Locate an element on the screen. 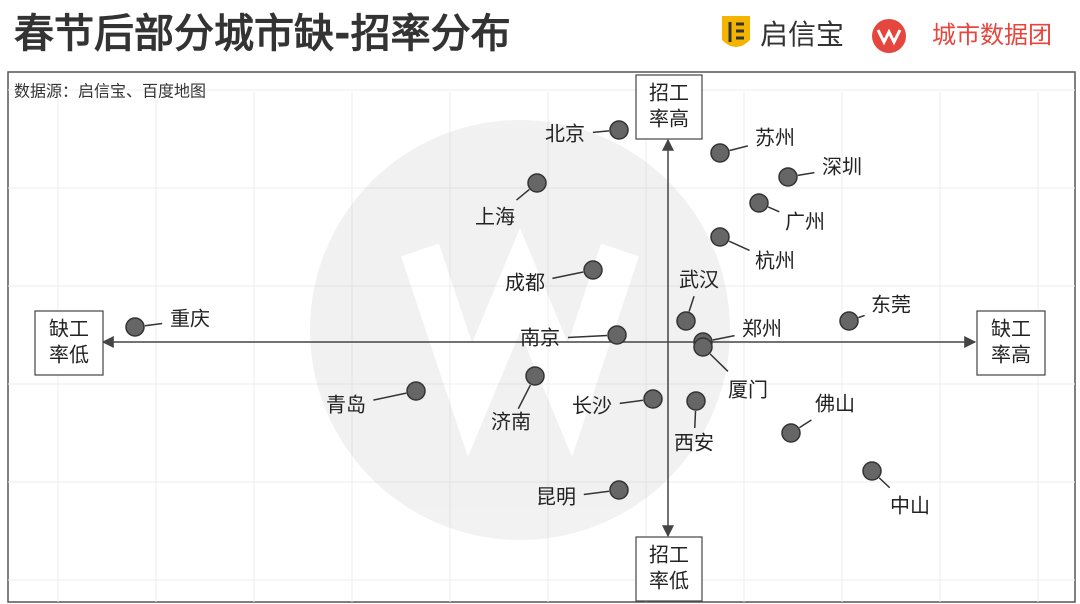  point-label: 深圳 is located at coordinates (842, 167).